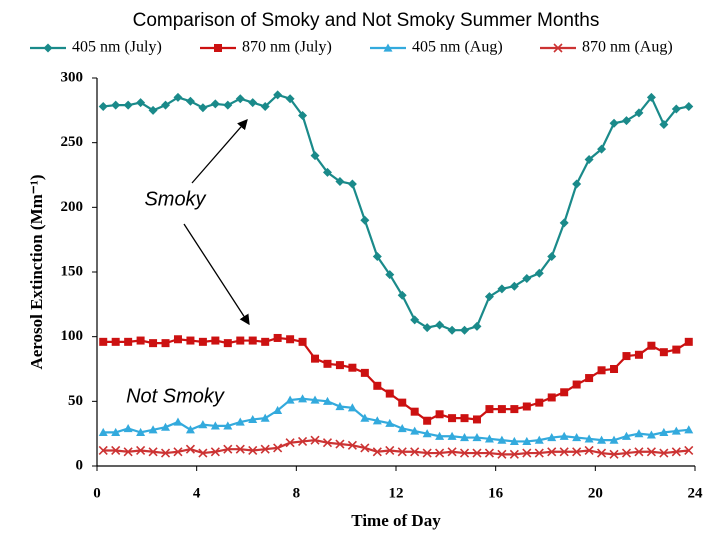 This screenshot has height=540, width=720. What do you see at coordinates (72, 271) in the screenshot?
I see `y-tick-label: 150` at bounding box center [72, 271].